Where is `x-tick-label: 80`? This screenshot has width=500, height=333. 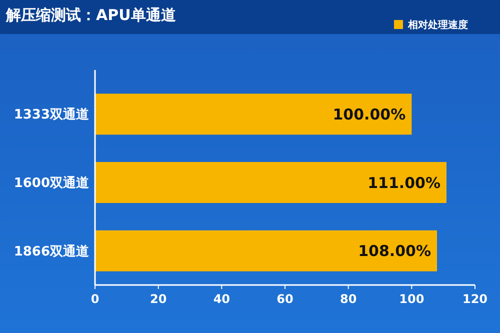 x-tick-label: 80 is located at coordinates (348, 299).